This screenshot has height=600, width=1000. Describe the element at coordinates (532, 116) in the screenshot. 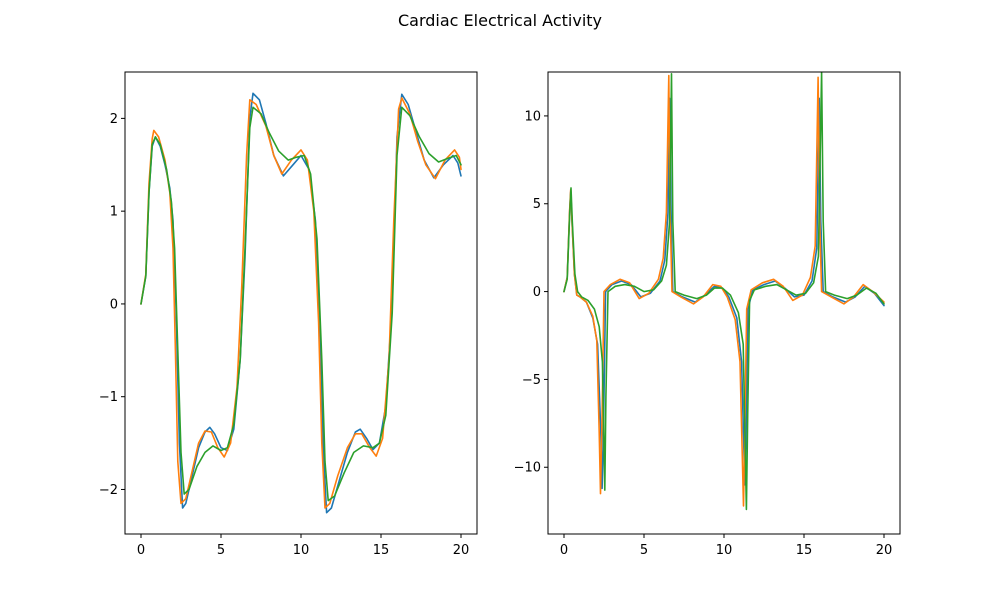

I see `y-tick-label: 10` at that location.